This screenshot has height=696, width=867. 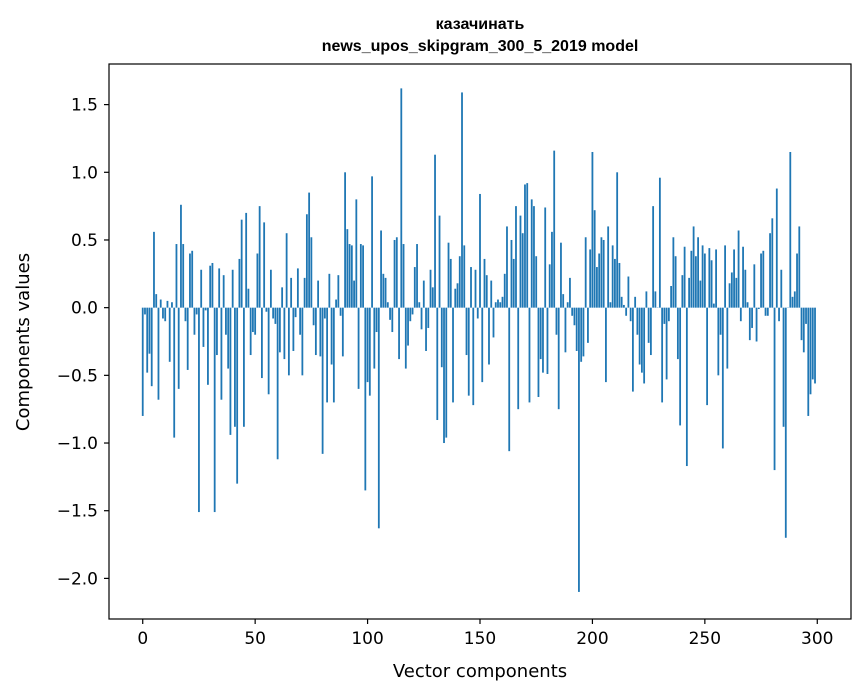 I want to click on y-tick-label-1: −1.5, so click(x=77, y=512).